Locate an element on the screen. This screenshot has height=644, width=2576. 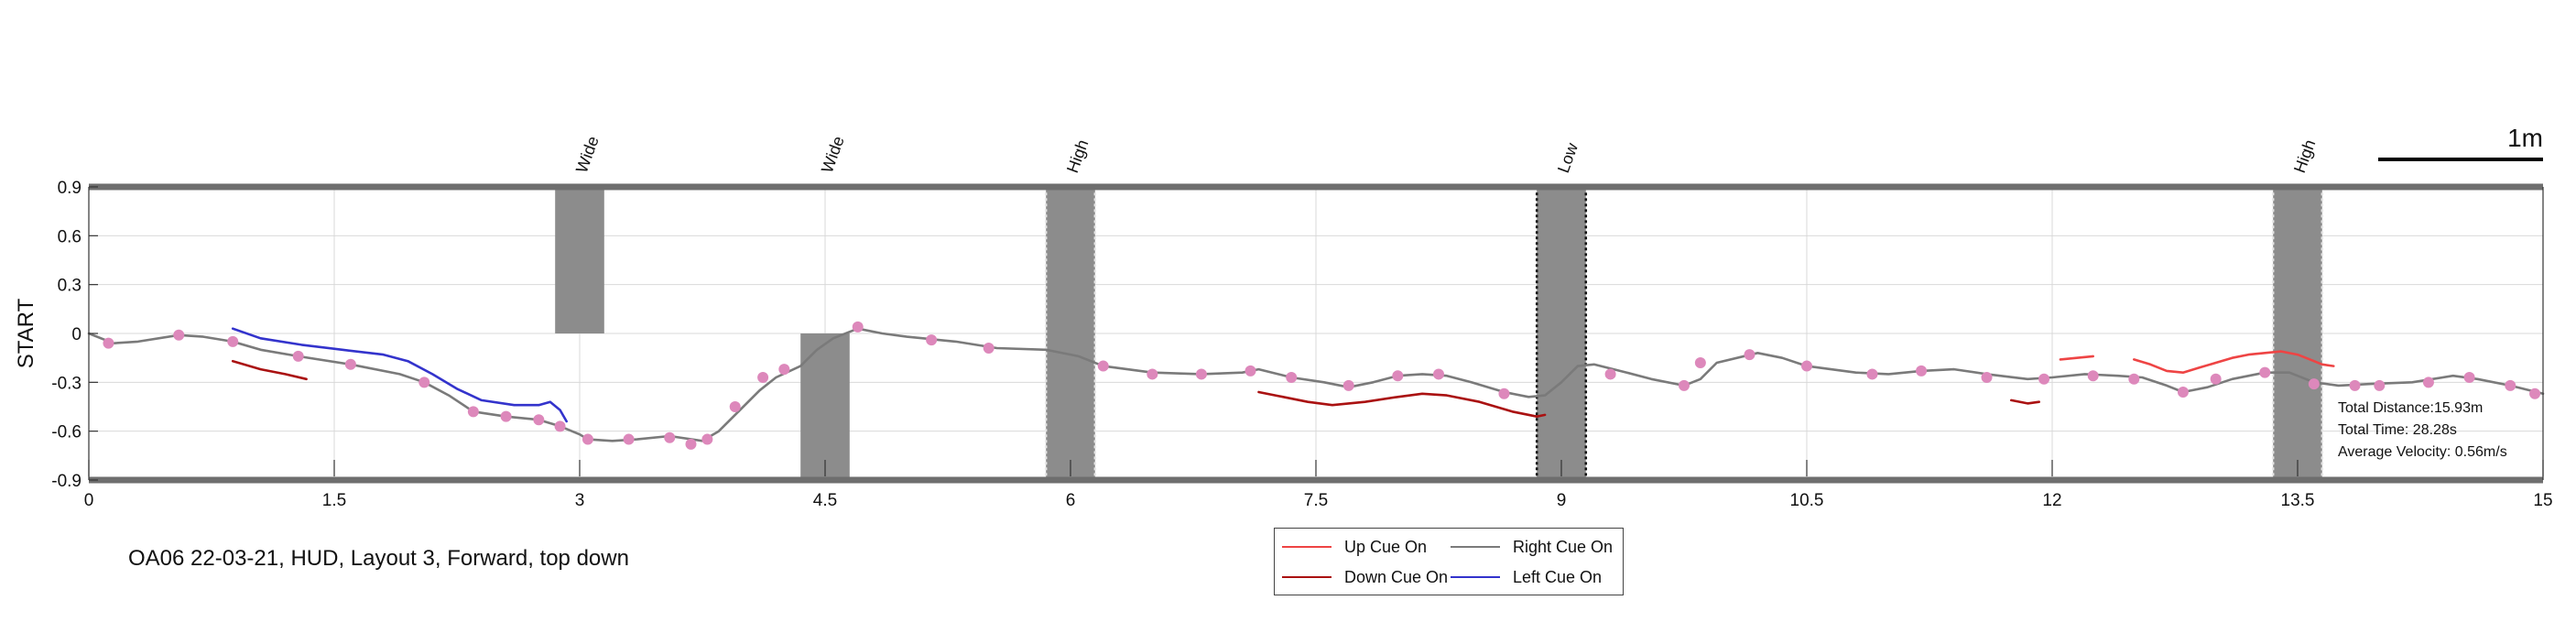
y-tick-label: -0.6 is located at coordinates (66, 433).